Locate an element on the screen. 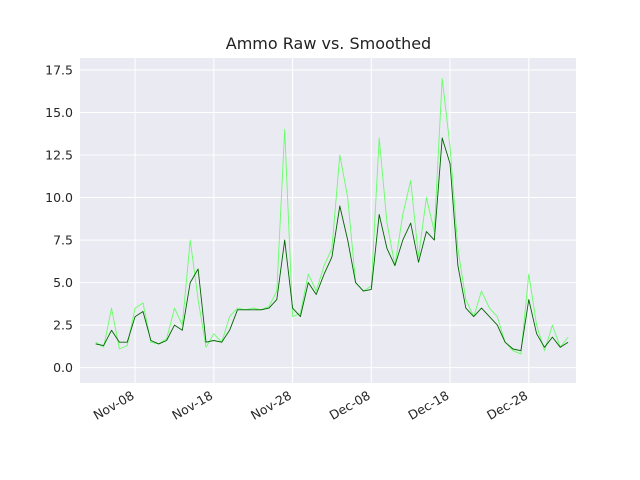  x-tick-label: Nov-18 is located at coordinates (192, 405).